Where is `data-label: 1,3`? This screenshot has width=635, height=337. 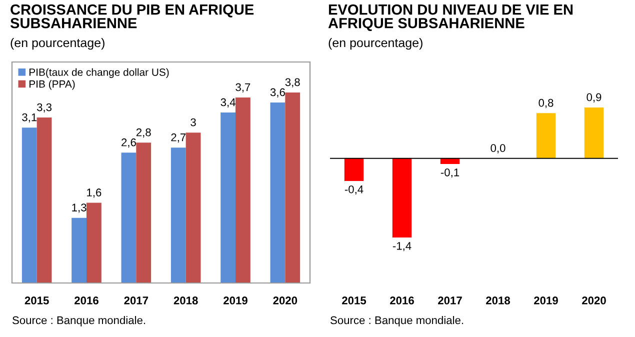
data-label: 1,3 is located at coordinates (79, 208).